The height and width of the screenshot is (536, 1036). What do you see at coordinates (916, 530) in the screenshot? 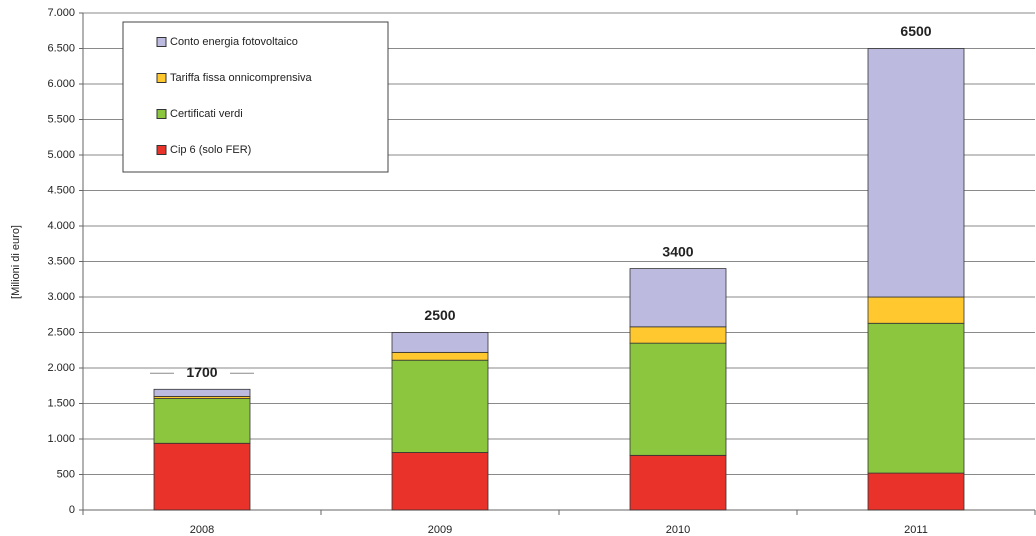
I see `x-tick-label: 2011` at bounding box center [916, 530].